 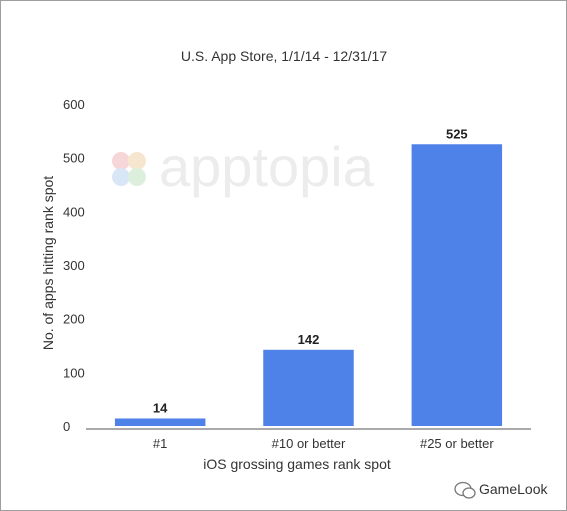 I want to click on x-axis-ticks: #1 #10 or better #25 or better, so click(x=323, y=443).